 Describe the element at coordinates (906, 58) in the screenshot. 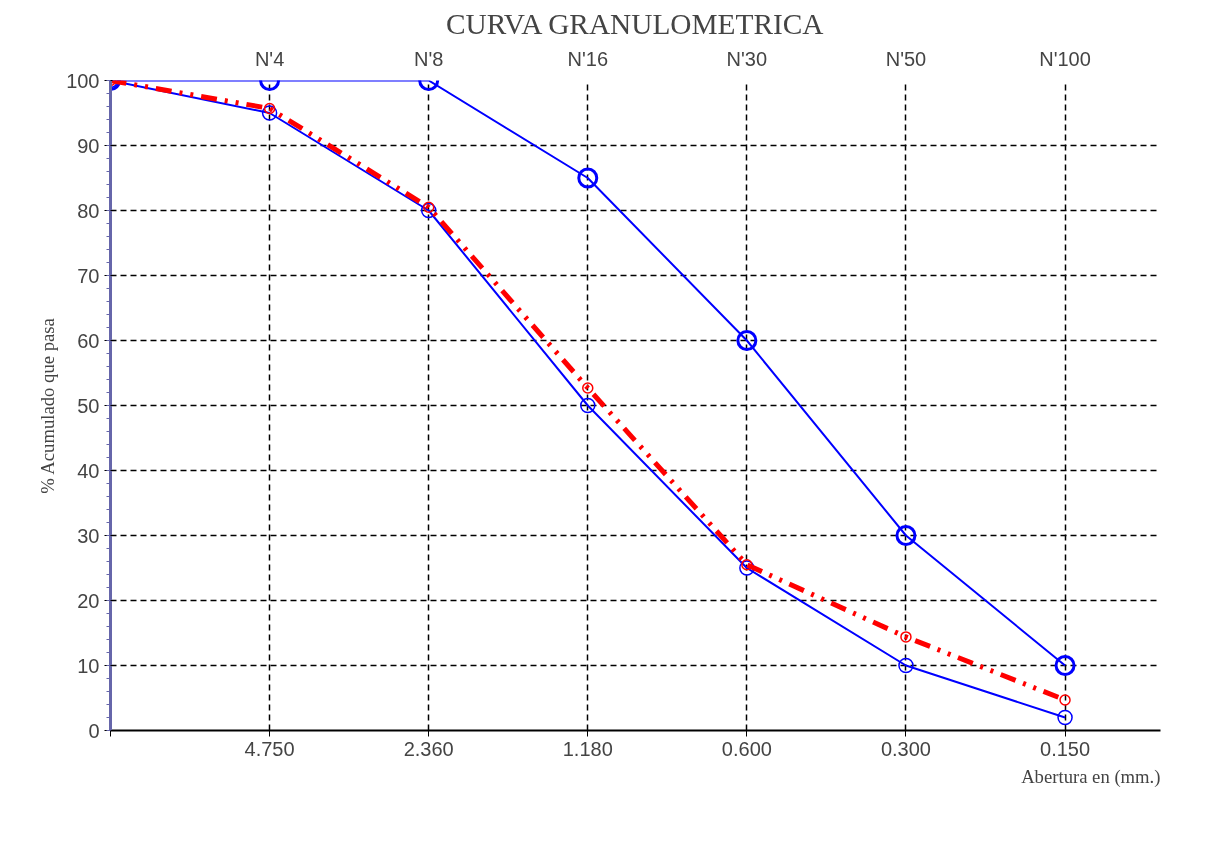

I see `text: N'50` at that location.